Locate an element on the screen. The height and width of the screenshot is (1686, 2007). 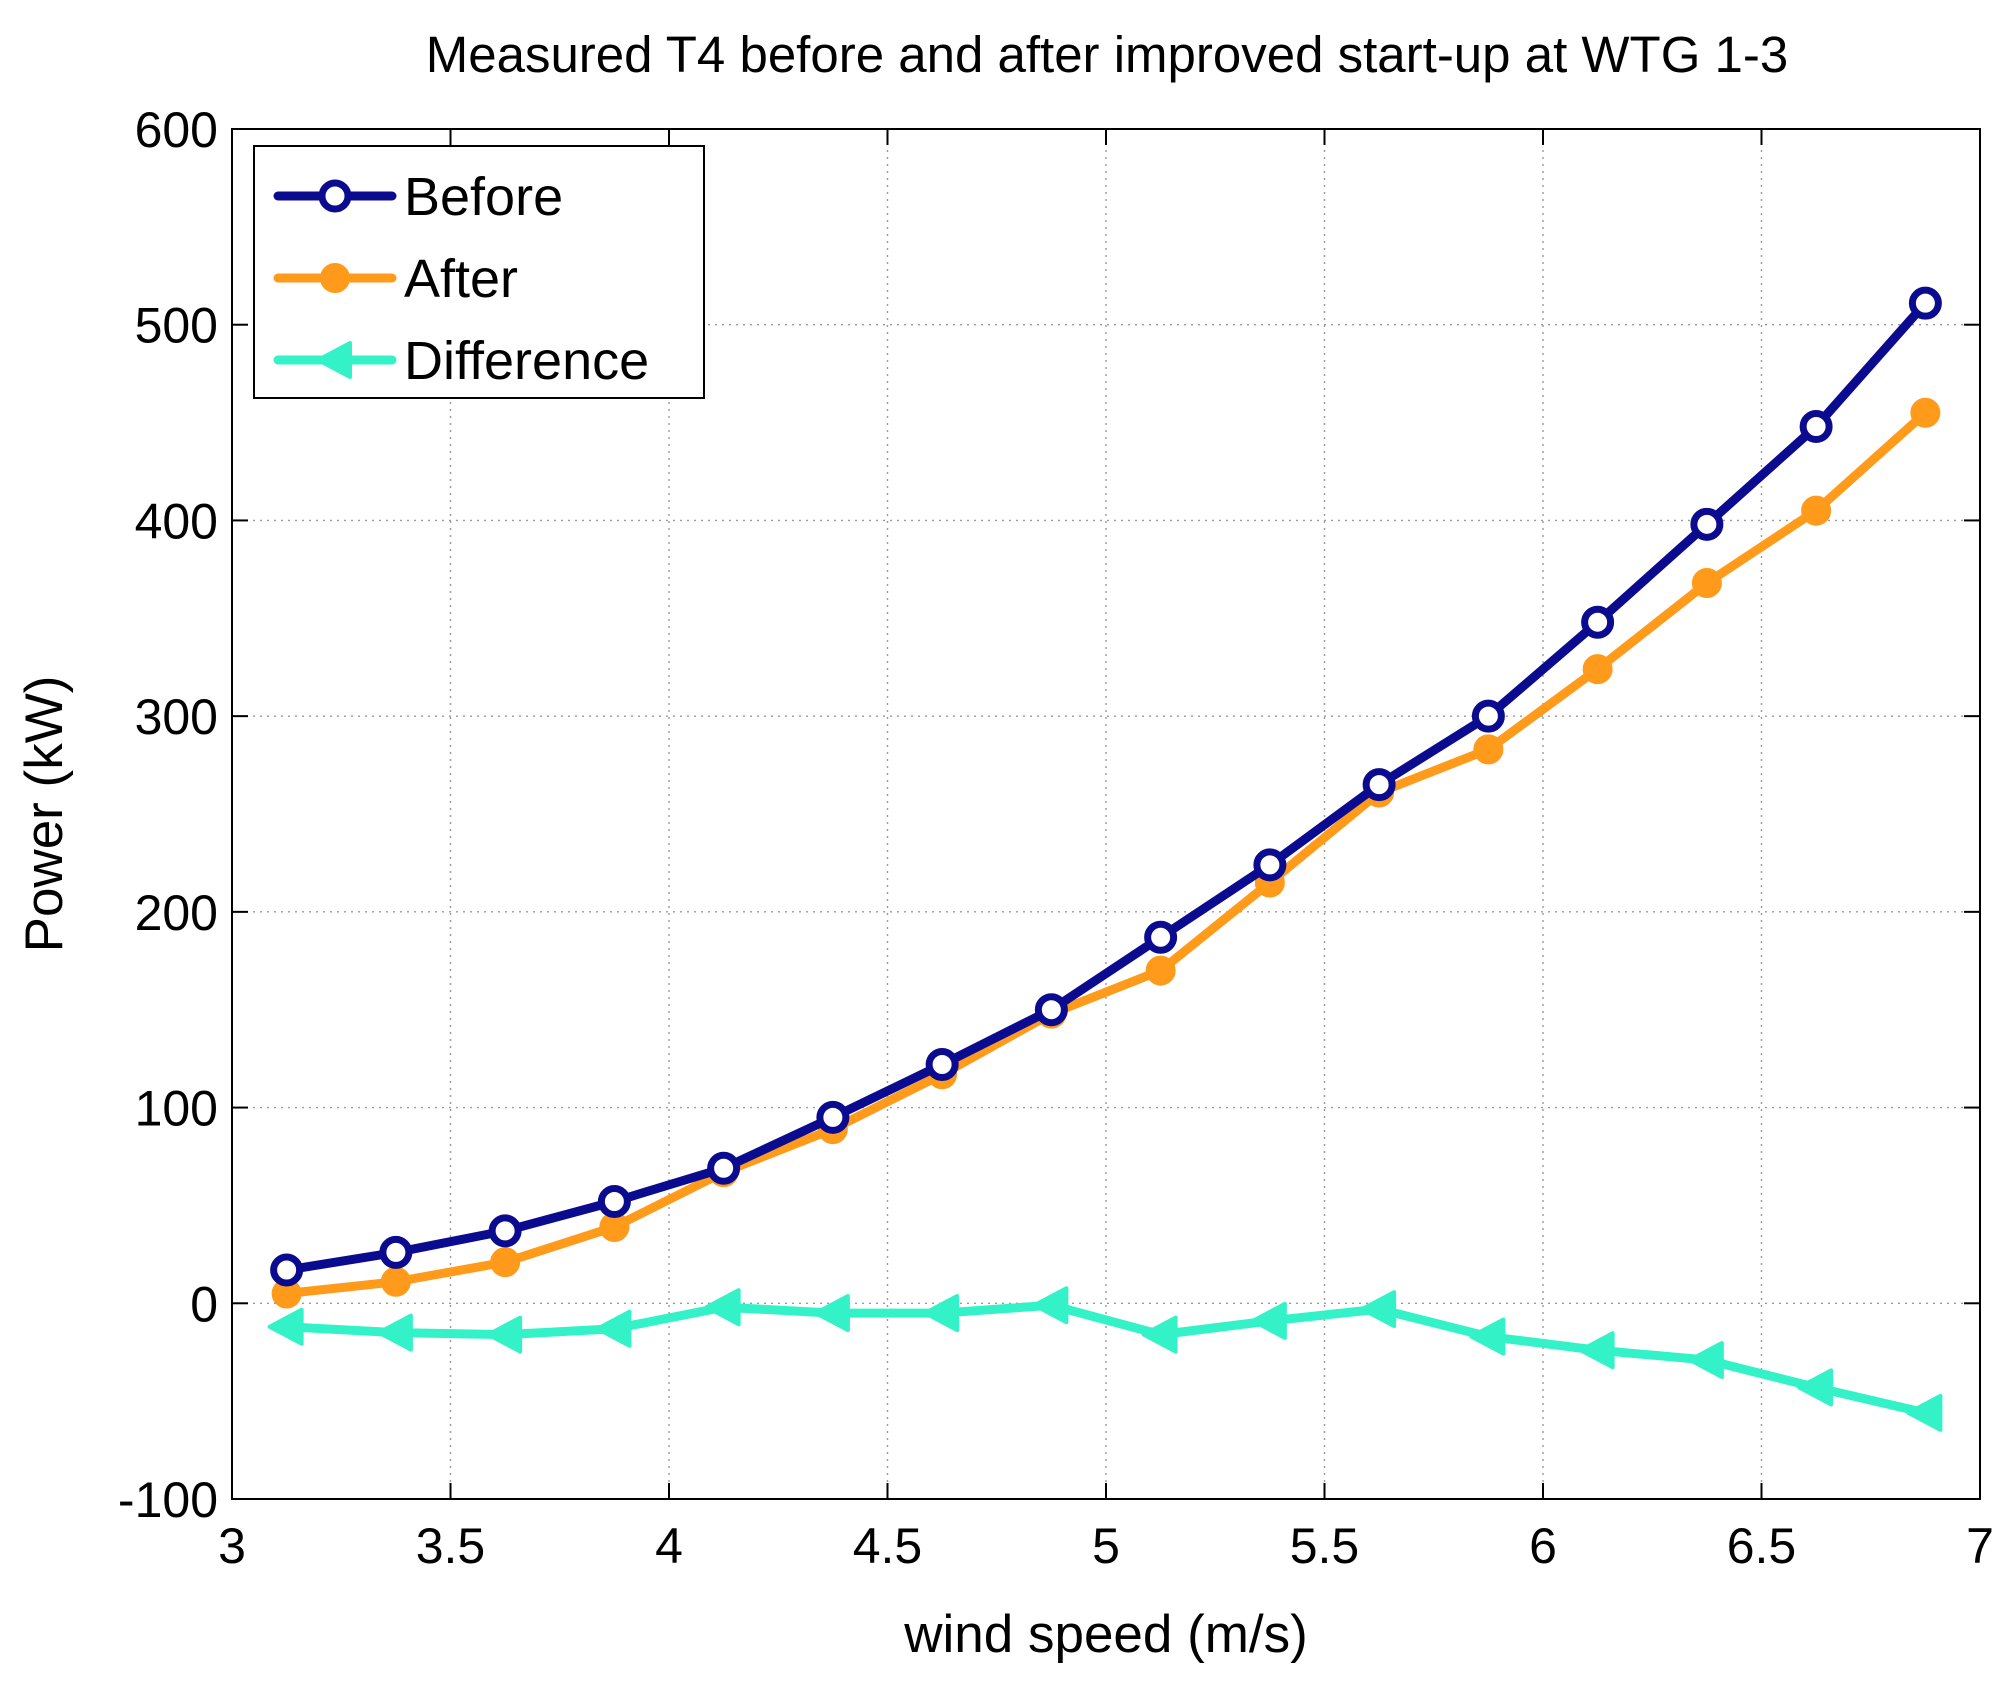
y-tick-label: 100 is located at coordinates (176, 1109).